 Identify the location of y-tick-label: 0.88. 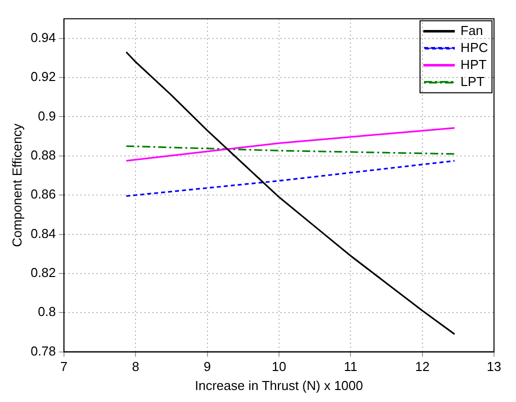
(43, 154).